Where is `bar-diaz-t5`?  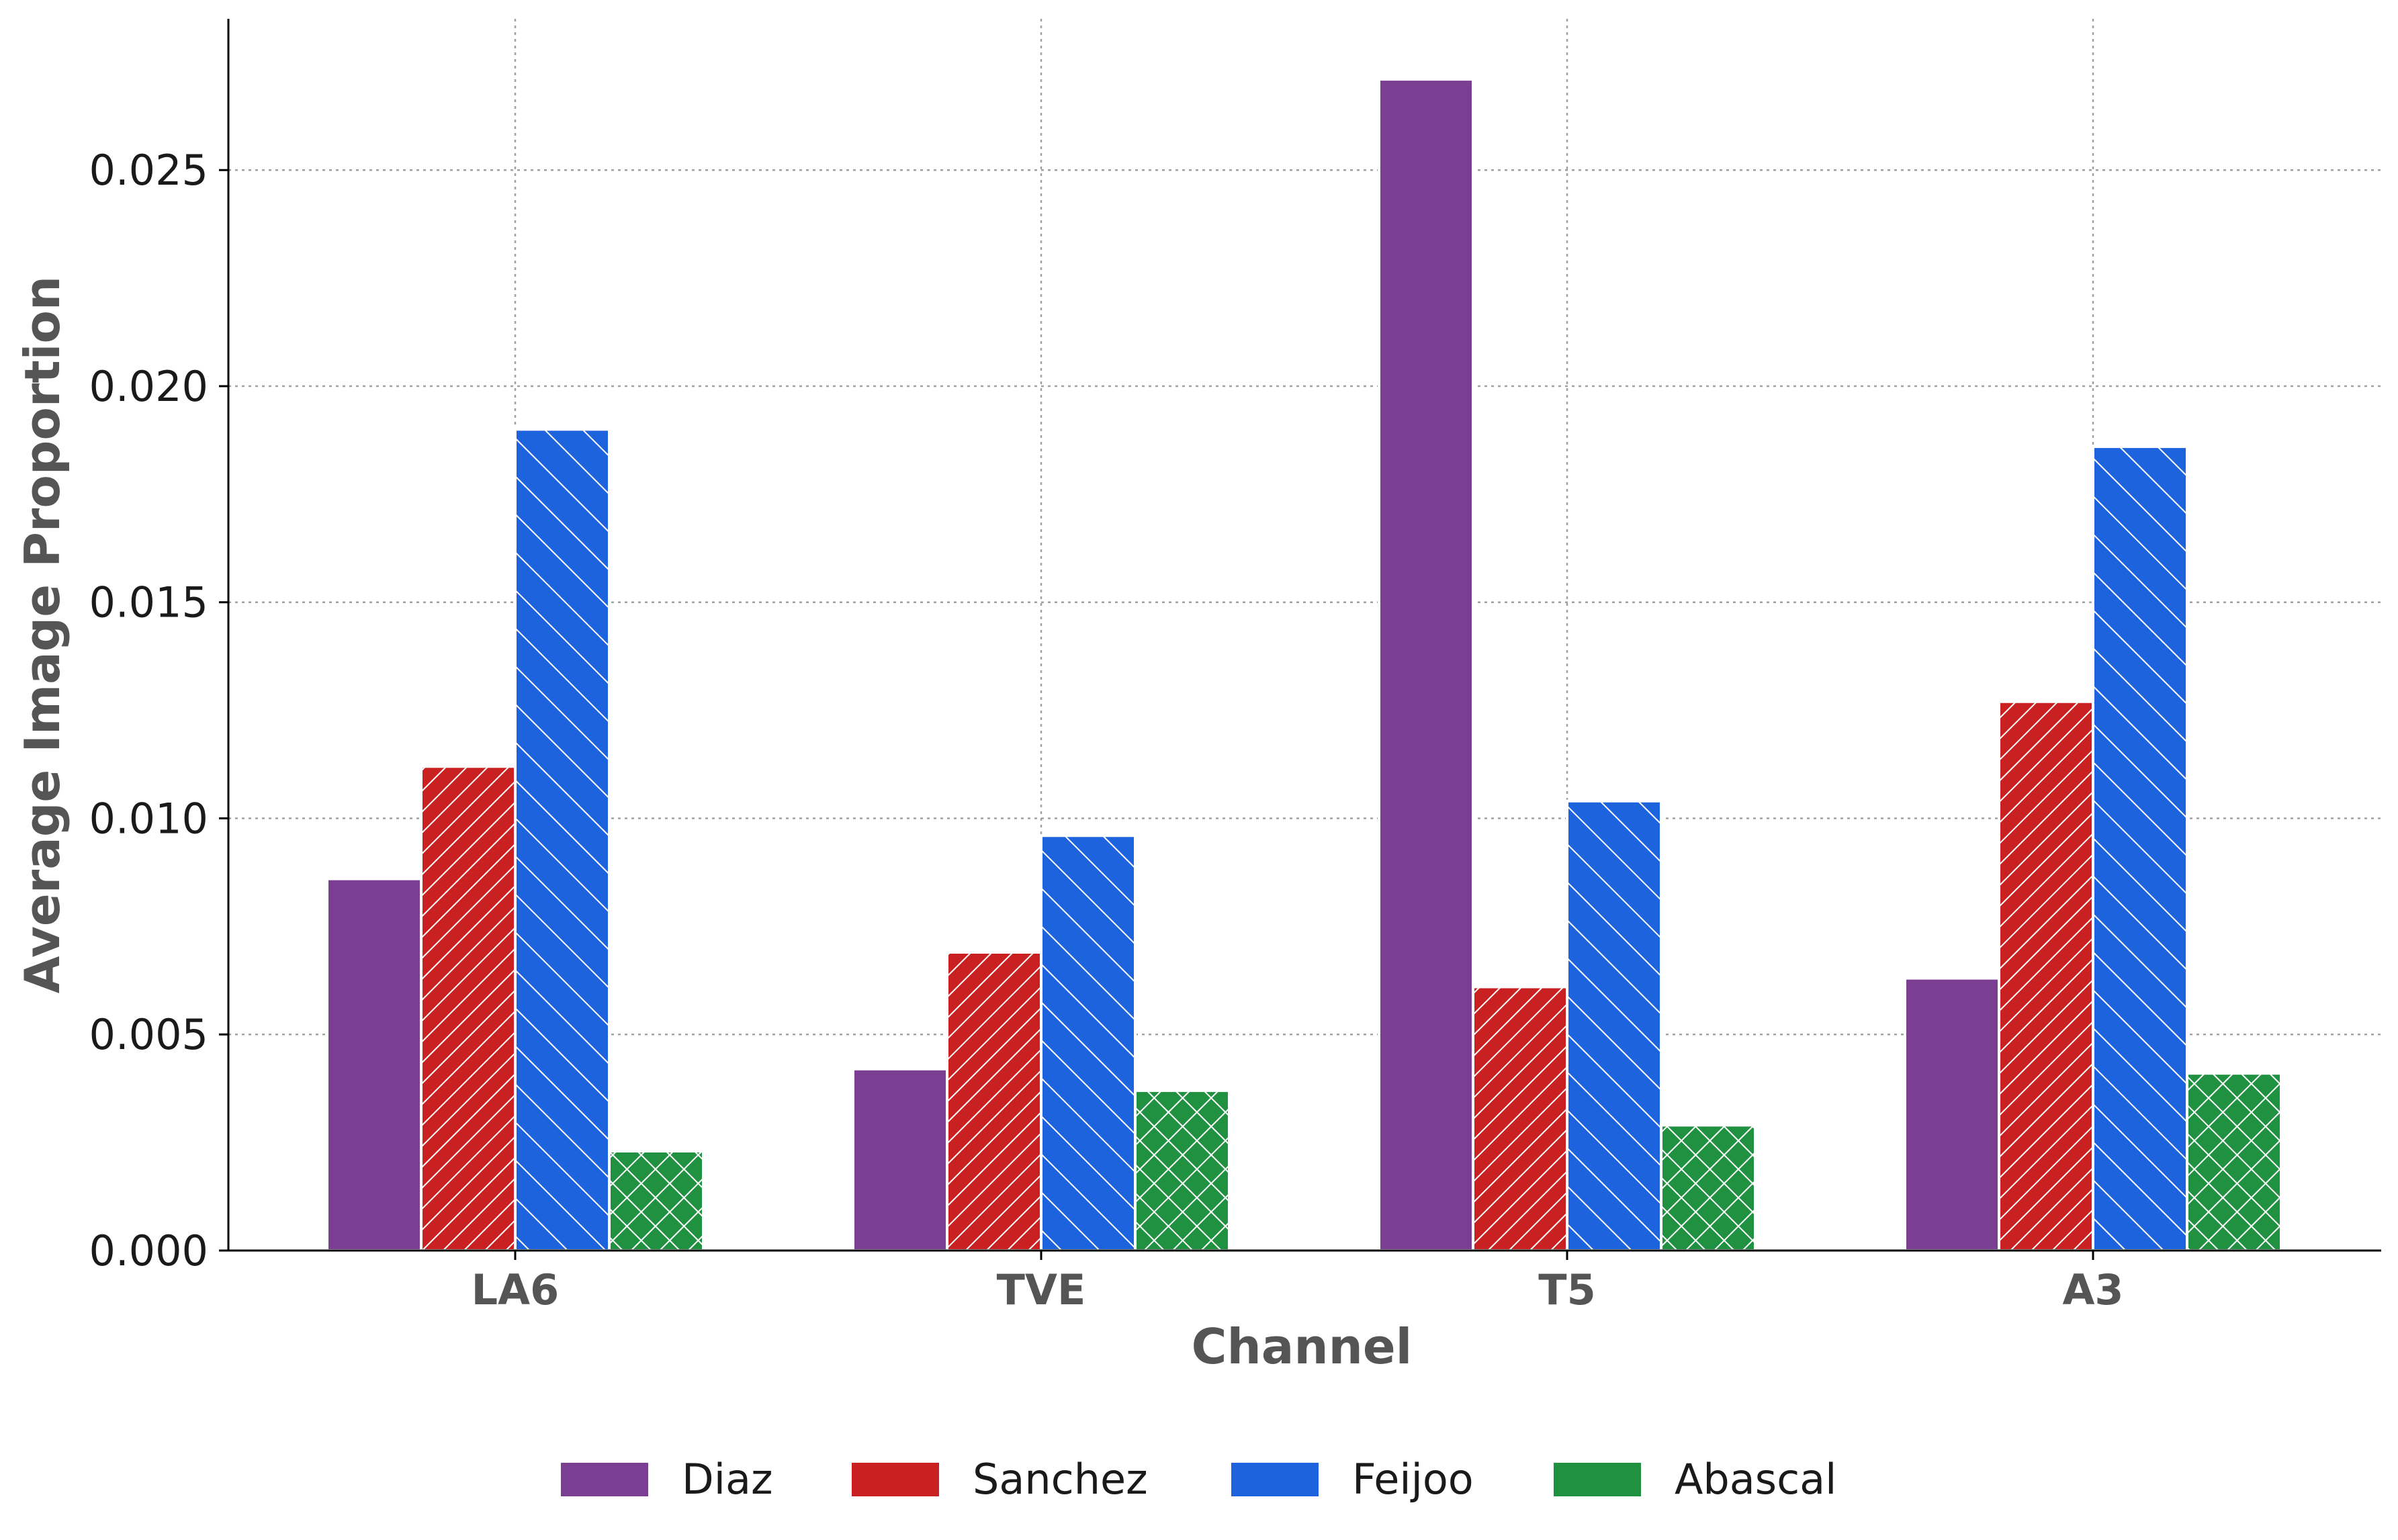
bar-diaz-t5 is located at coordinates (1426, 665).